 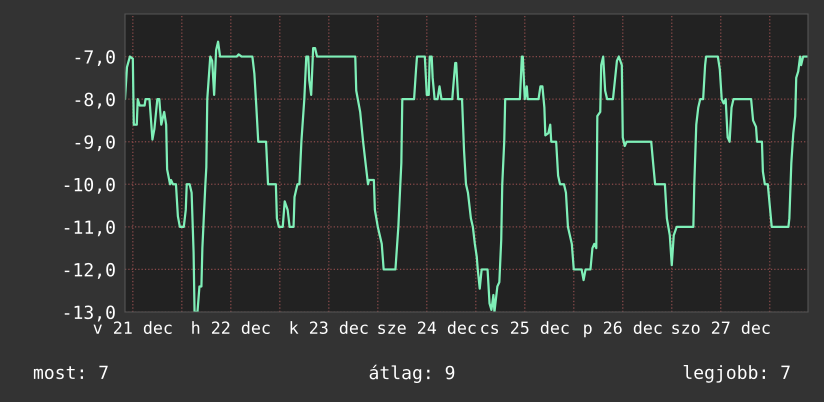 I want to click on x-tick-label: sze 24 dec, so click(x=427, y=327).